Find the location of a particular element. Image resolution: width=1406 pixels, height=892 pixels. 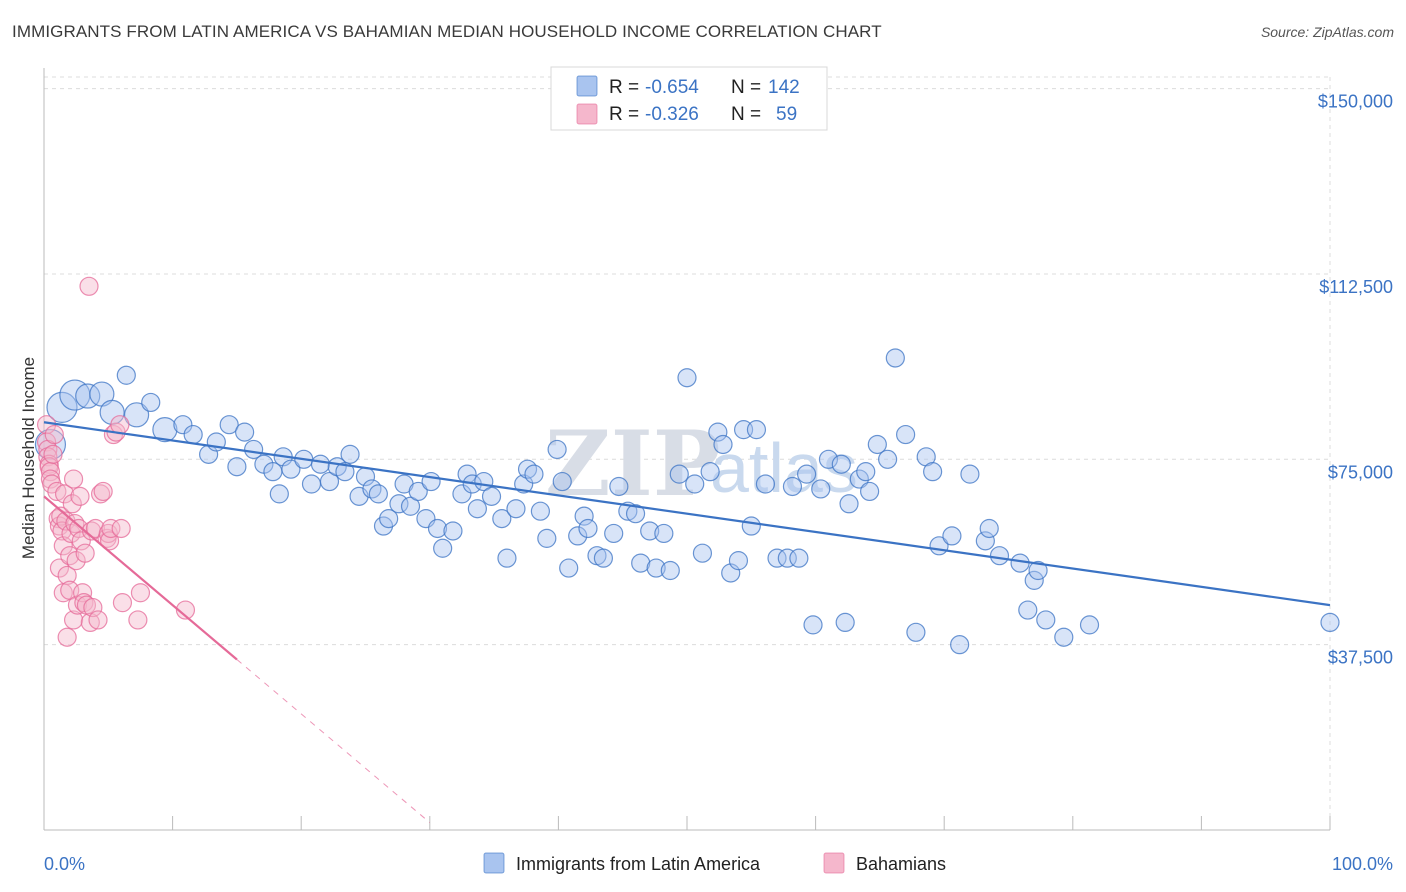

legend-n-value-1: 142 is located at coordinates (784, 87).